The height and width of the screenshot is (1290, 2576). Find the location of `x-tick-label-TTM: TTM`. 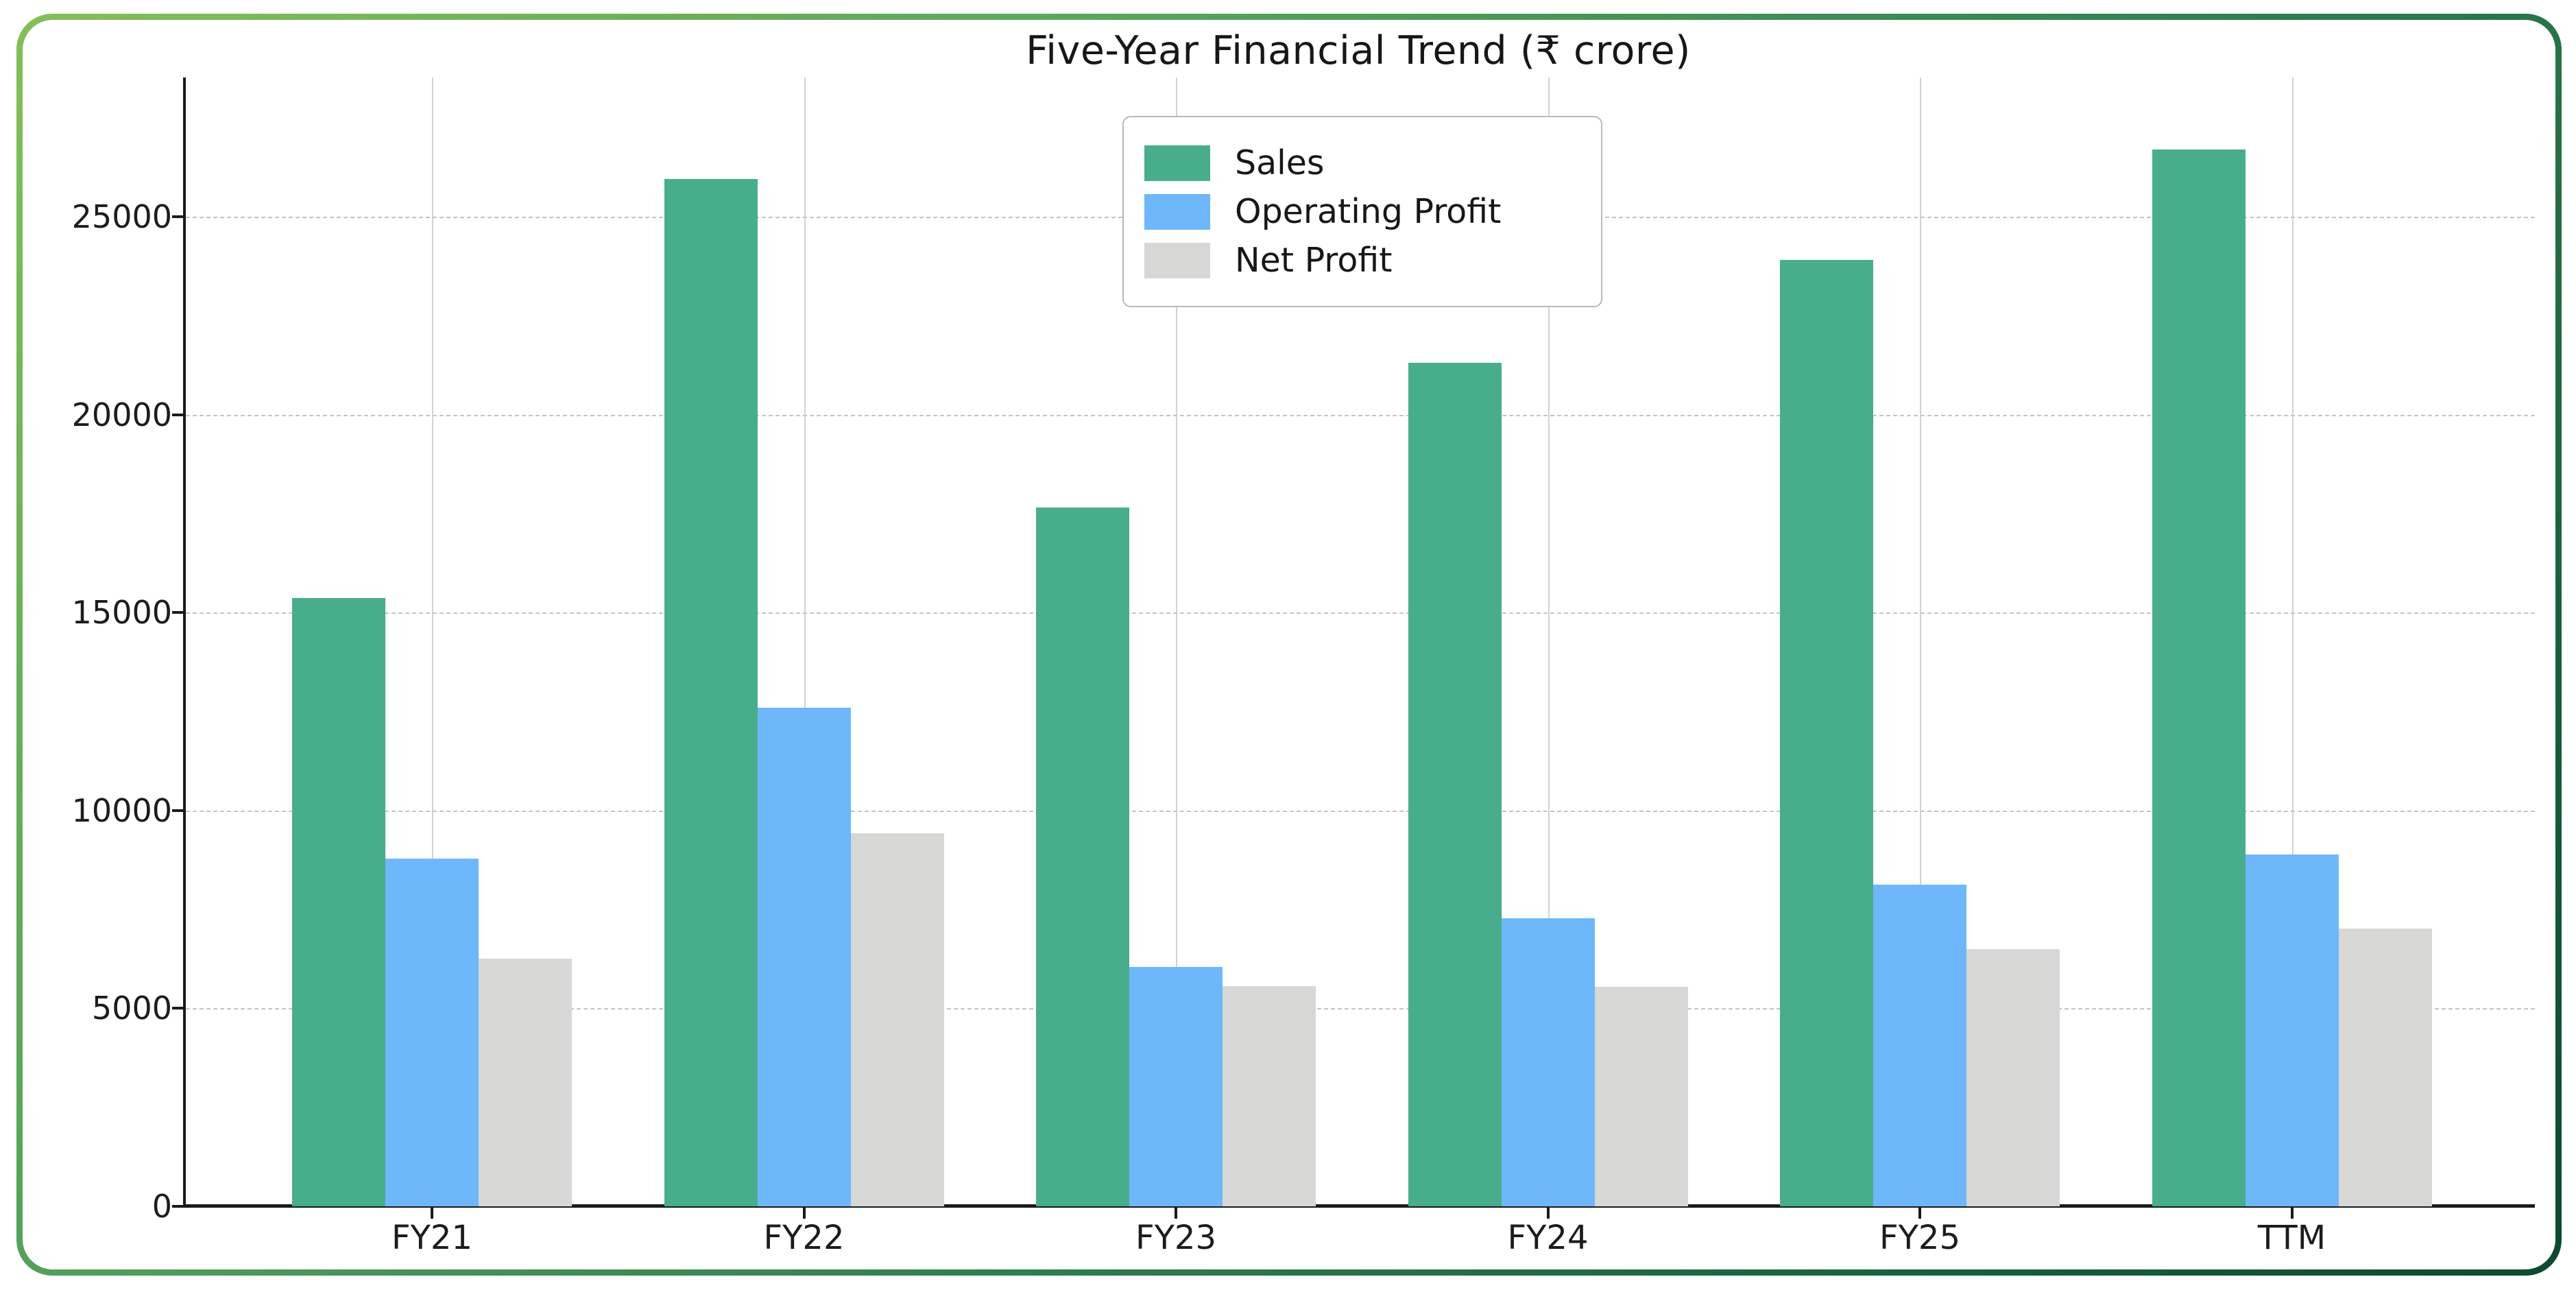

x-tick-label-TTM: TTM is located at coordinates (2292, 1238).